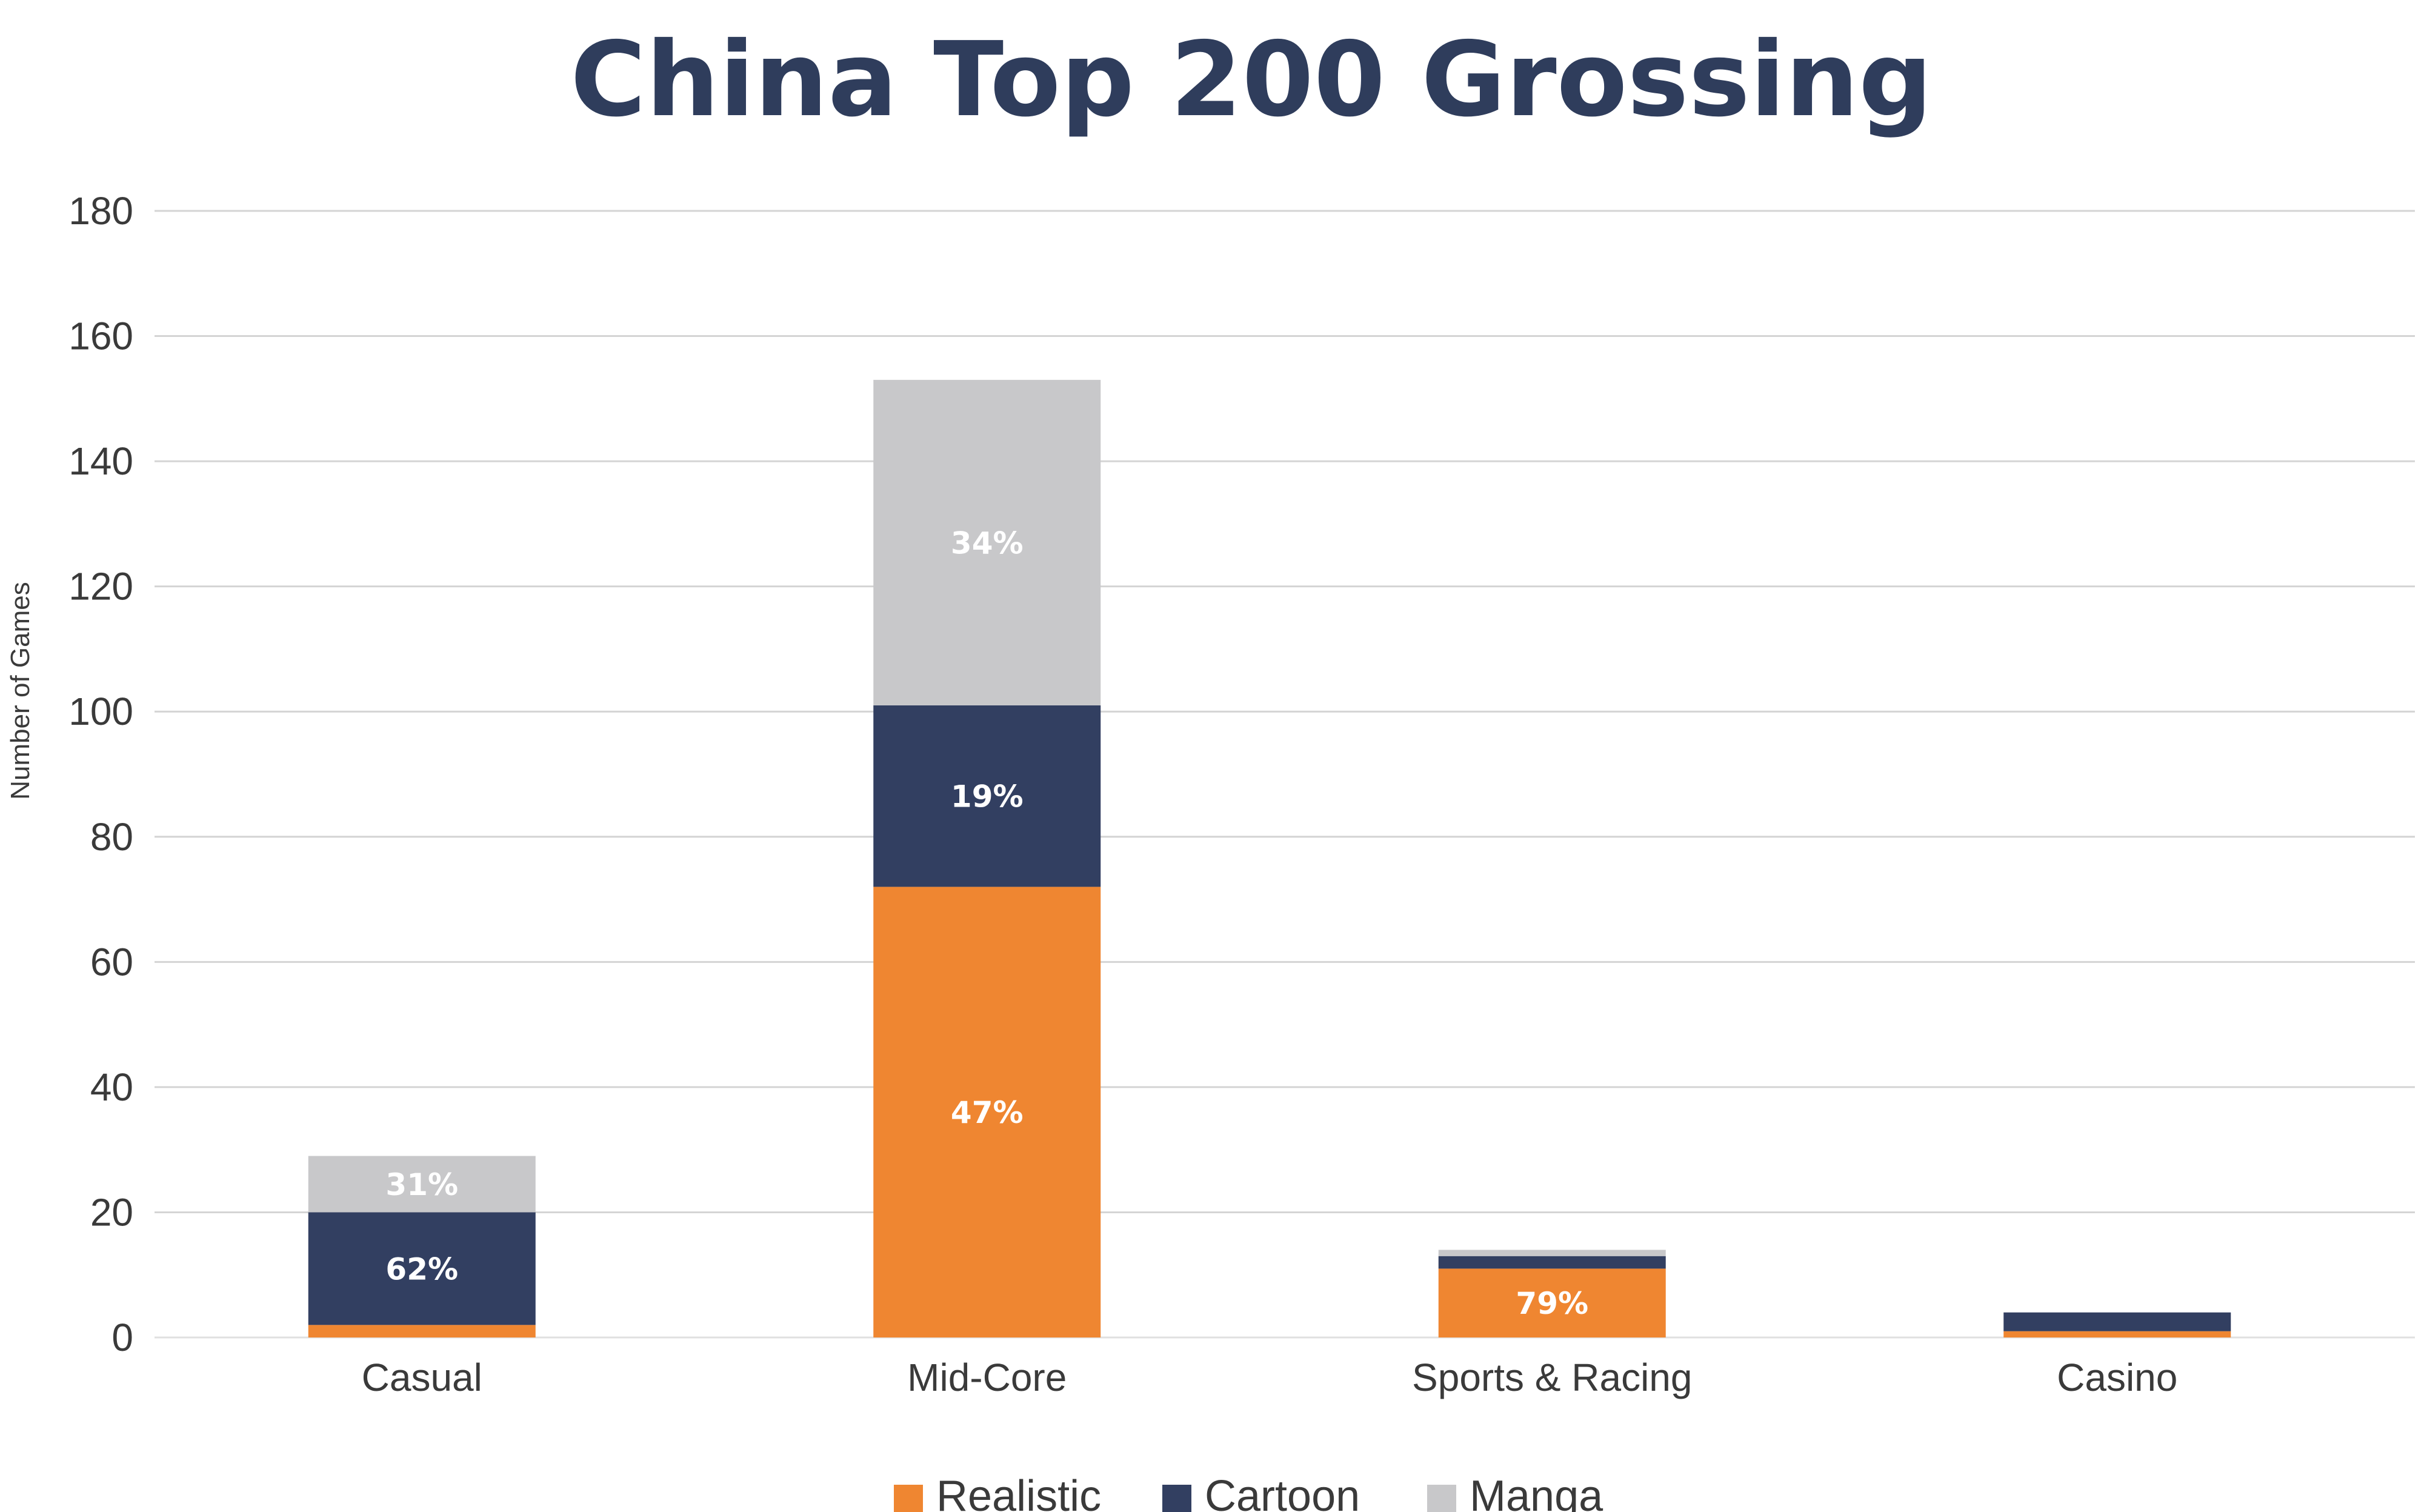  I want to click on y-tick-label: 180, so click(100, 211).